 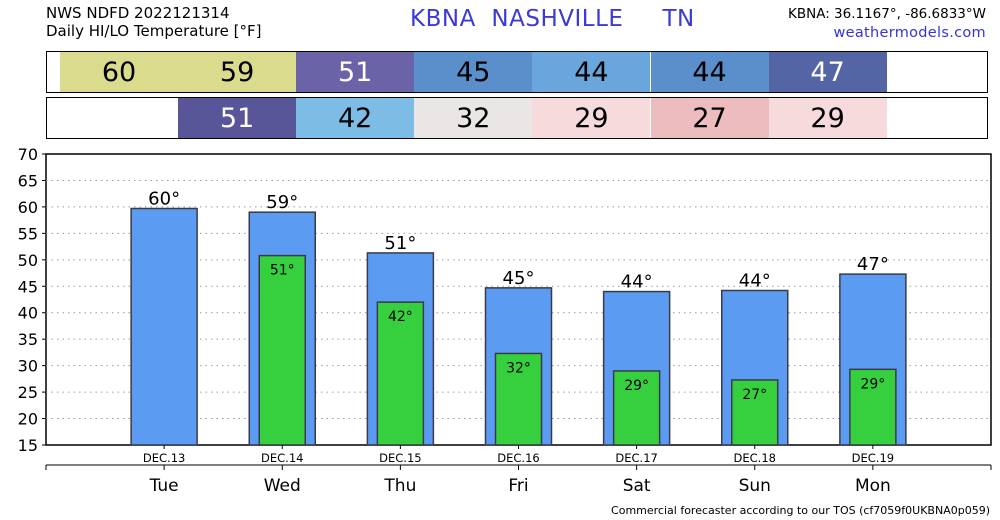 What do you see at coordinates (473, 118) in the screenshot?
I see `lo-temp-cell: 32` at bounding box center [473, 118].